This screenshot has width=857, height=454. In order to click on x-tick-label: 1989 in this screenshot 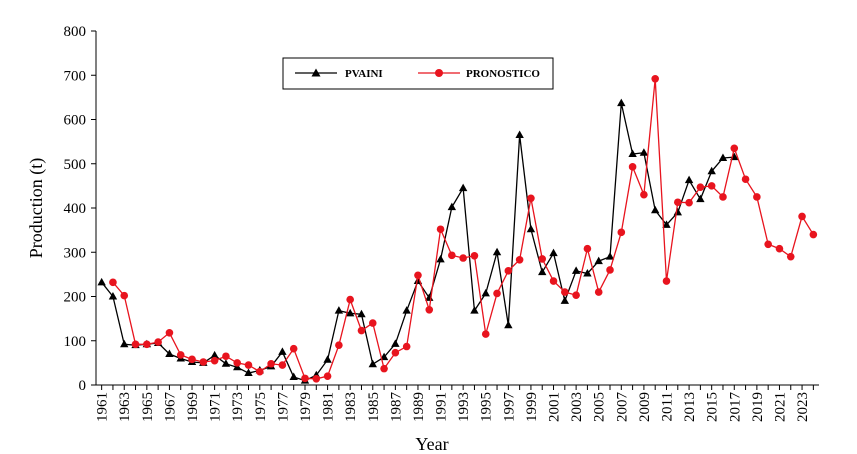, I will do `click(419, 407)`.